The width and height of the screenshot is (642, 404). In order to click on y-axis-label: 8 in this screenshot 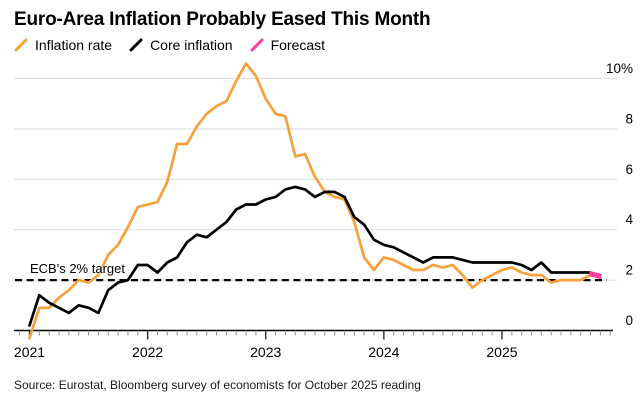, I will do `click(629, 118)`.